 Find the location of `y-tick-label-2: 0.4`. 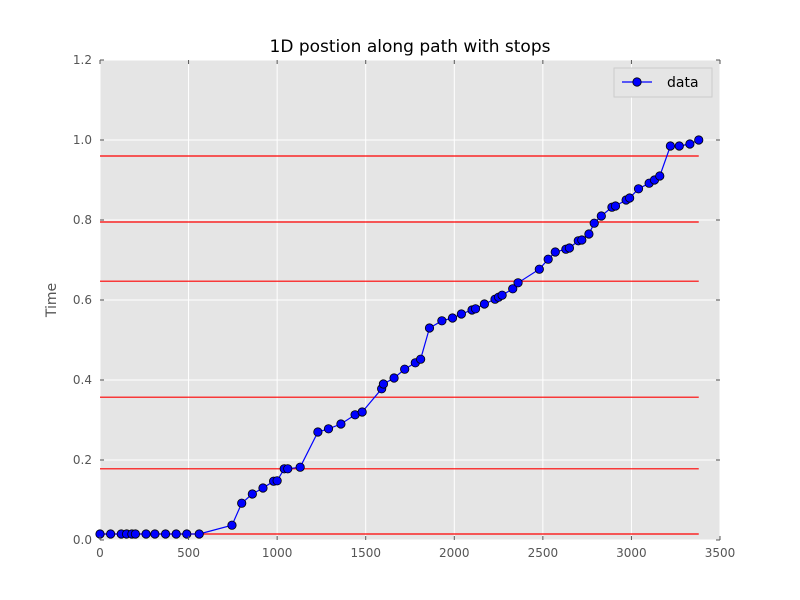

y-tick-label-2: 0.4 is located at coordinates (82, 380).